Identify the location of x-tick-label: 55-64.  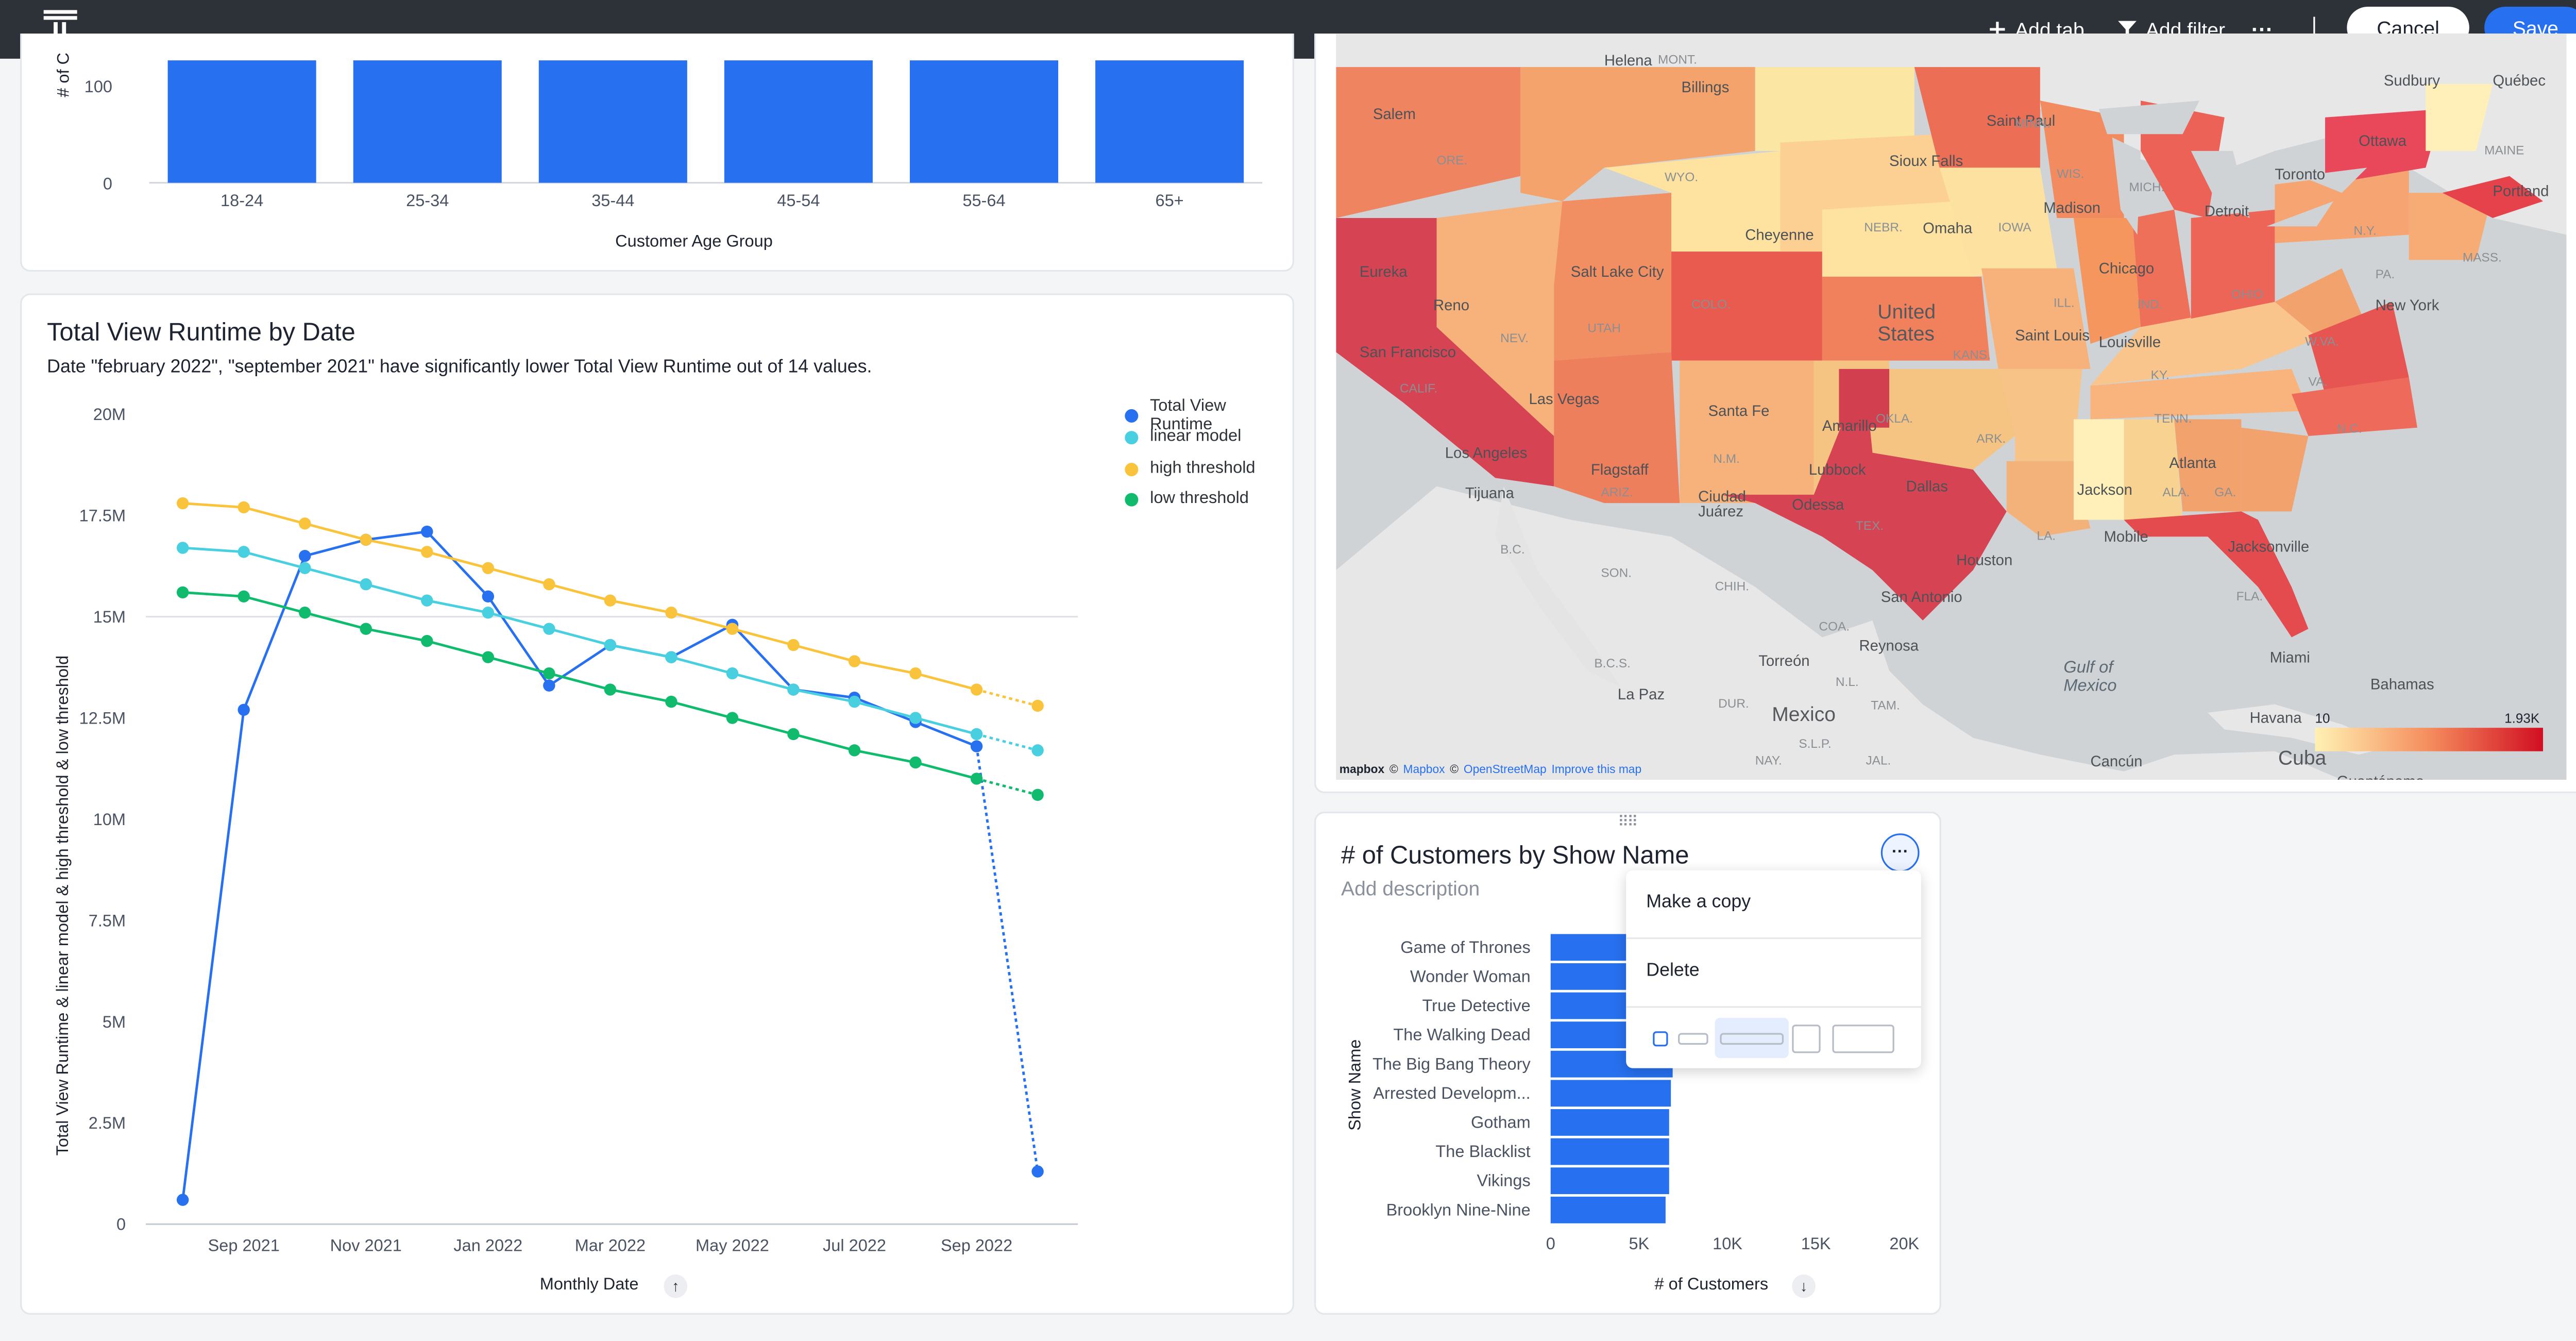
(984, 201).